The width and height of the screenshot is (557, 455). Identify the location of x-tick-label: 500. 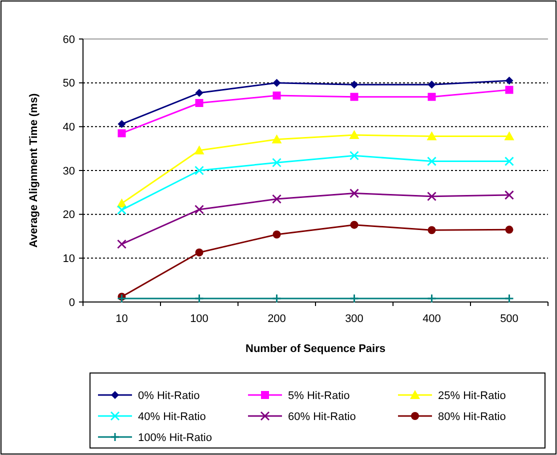
(509, 319).